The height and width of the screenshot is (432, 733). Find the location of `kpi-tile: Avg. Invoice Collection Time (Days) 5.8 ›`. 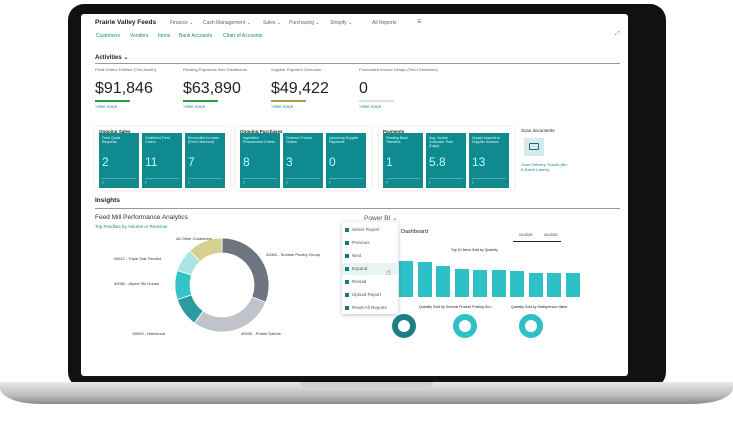

kpi-tile: Avg. Invoice Collection Time (Days) 5.8 › is located at coordinates (446, 160).